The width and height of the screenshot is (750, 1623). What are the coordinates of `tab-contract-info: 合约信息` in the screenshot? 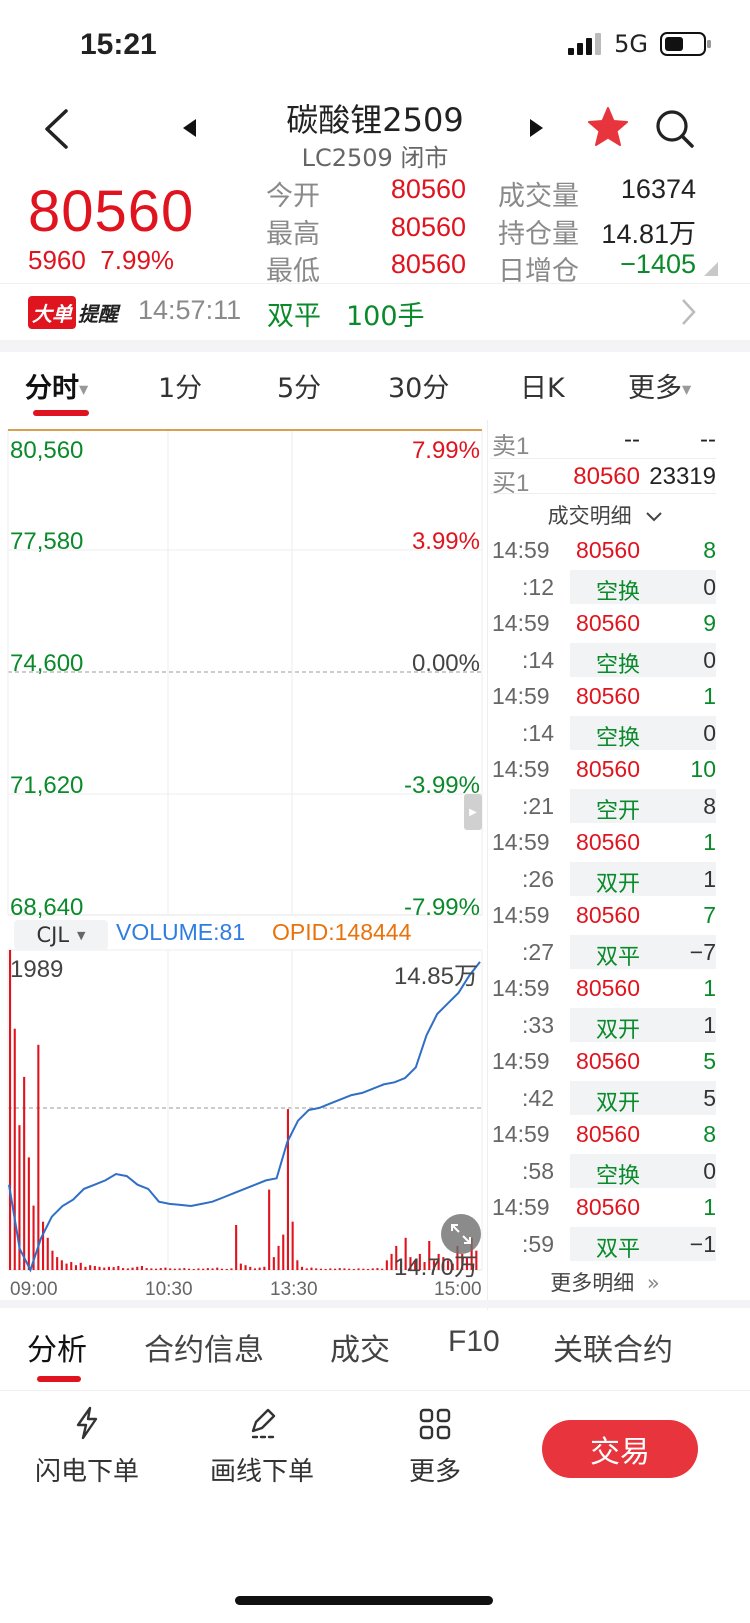 It's located at (204, 1350).